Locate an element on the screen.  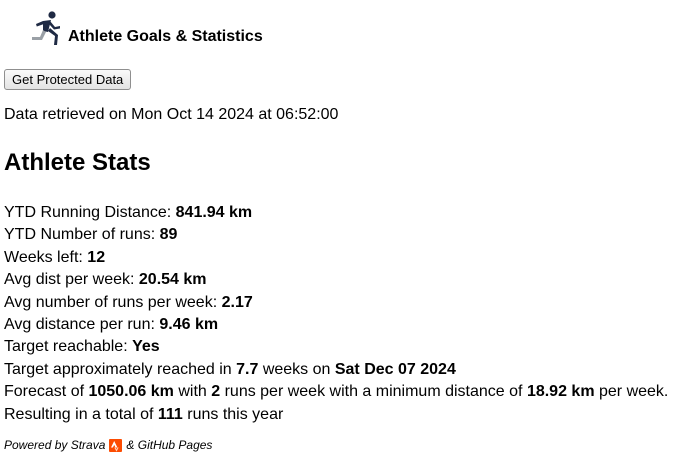
stat-label: Avg number of runs per week: is located at coordinates (113, 302).